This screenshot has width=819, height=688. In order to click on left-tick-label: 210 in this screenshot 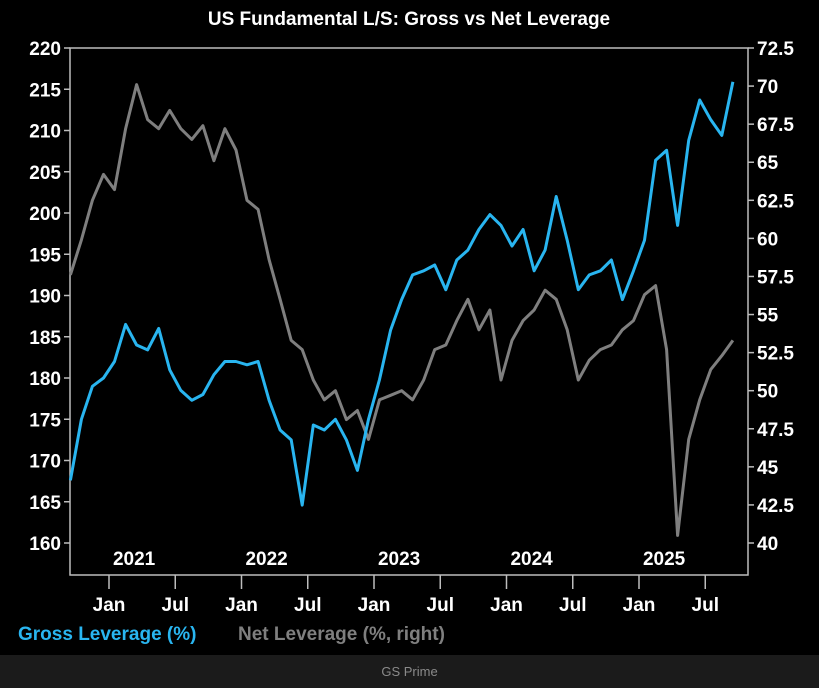, I will do `click(45, 132)`.